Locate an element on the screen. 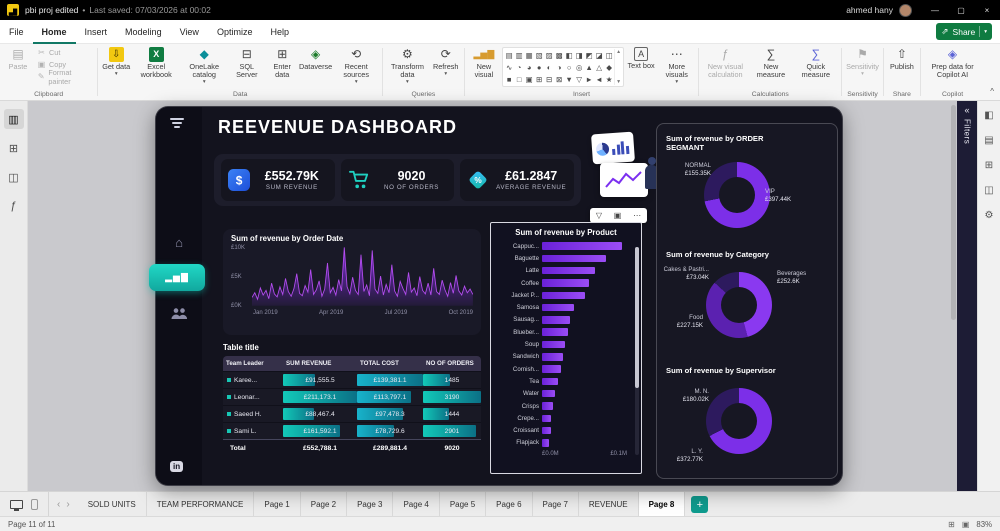 Image resolution: width=1000 pixels, height=531 pixels. pane-tab-icon-2: ⊞ is located at coordinates (989, 165).